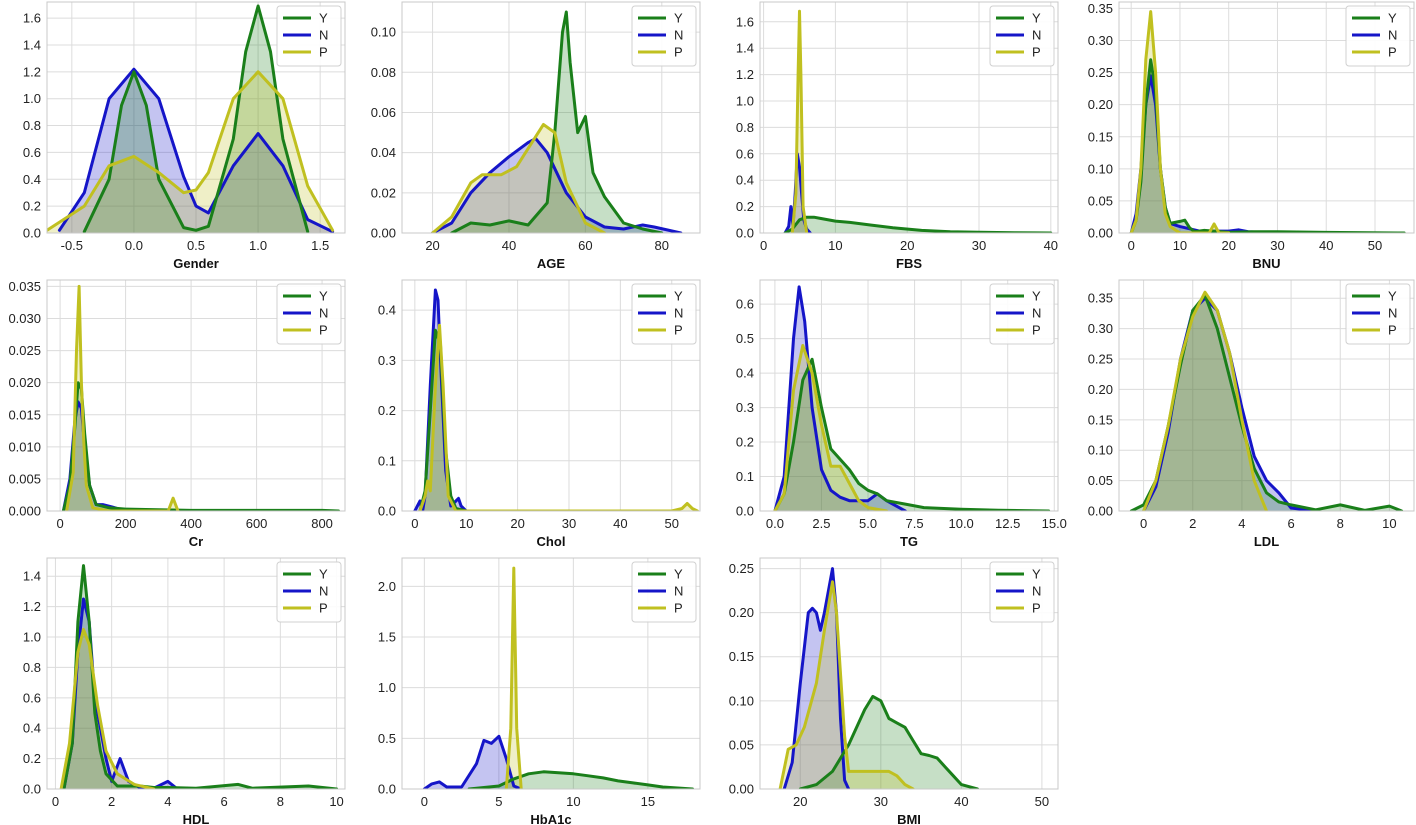 The image size is (1416, 825). What do you see at coordinates (1266, 541) in the screenshot?
I see `x-axis-label: LDL` at bounding box center [1266, 541].